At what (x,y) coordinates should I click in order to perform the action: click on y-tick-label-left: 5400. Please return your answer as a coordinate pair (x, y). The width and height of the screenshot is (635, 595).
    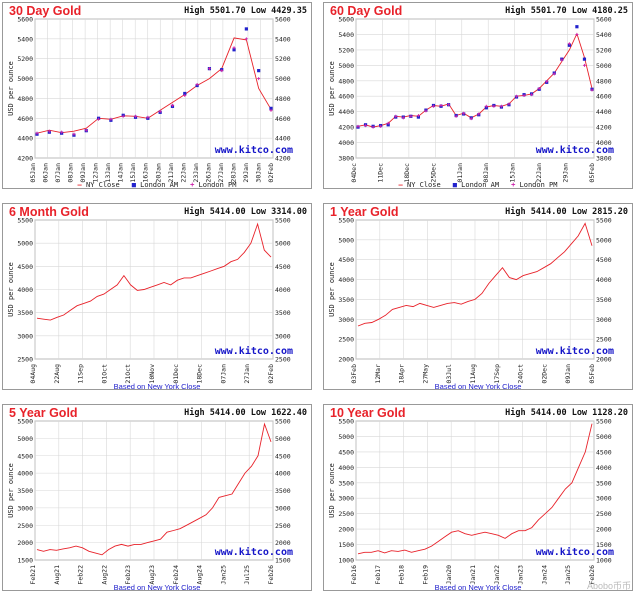
    Looking at the image, I should click on (346, 35).